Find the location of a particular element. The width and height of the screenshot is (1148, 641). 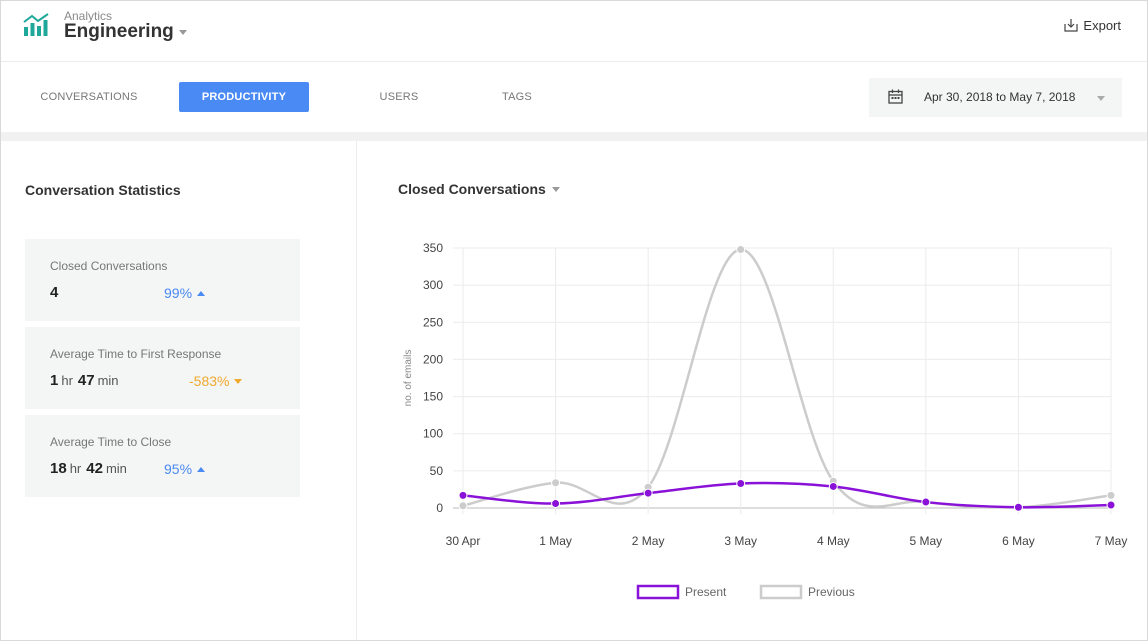

brand-subtitle: Analytics is located at coordinates (88, 16).